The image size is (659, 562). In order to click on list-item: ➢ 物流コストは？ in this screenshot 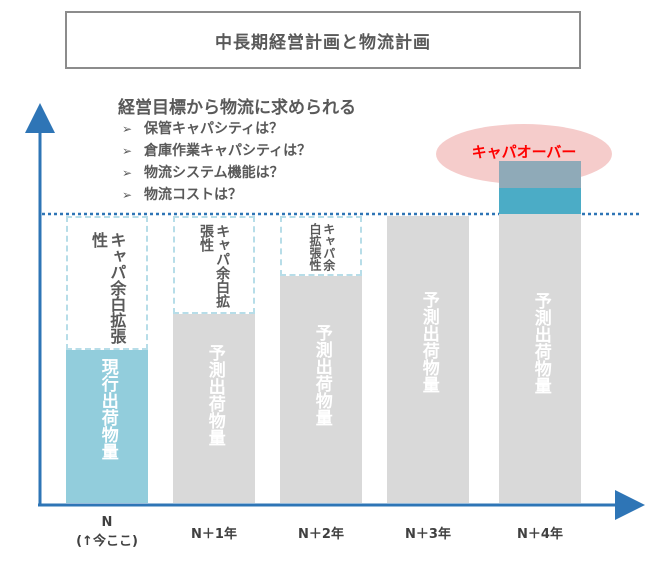, I will do `click(216, 195)`.